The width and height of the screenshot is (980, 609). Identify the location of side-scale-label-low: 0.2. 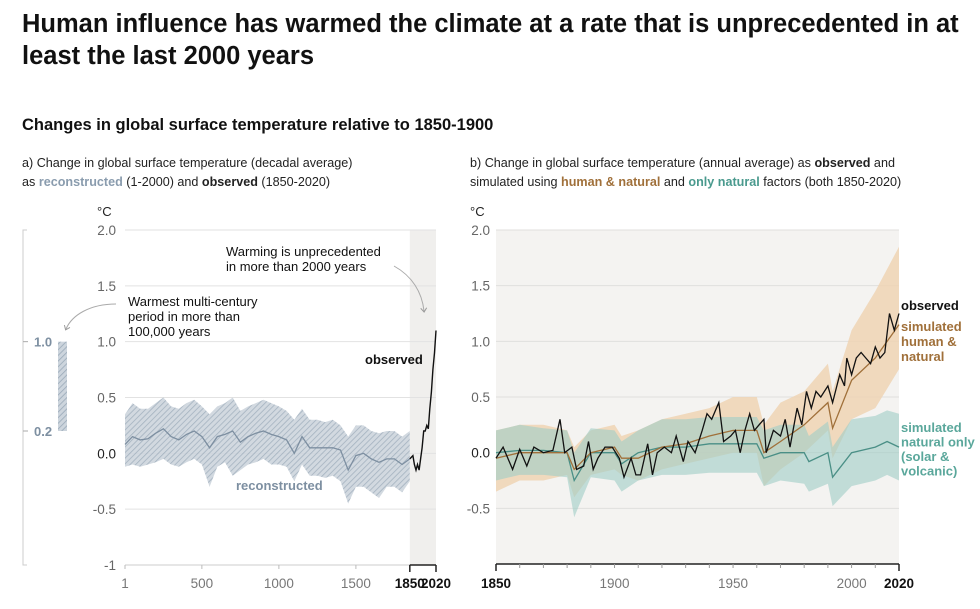
(43, 431).